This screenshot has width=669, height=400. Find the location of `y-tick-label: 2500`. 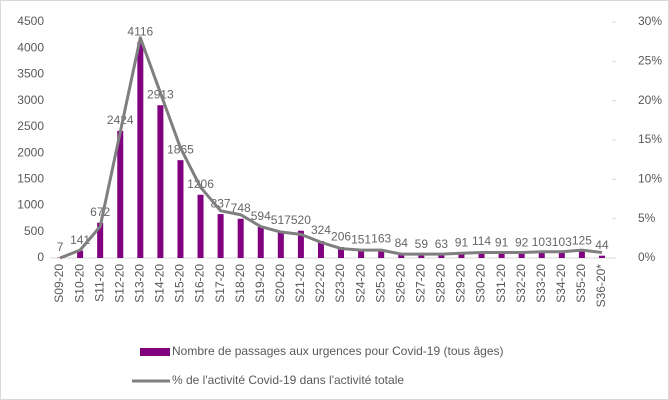

y-tick-label: 2500 is located at coordinates (30, 126).